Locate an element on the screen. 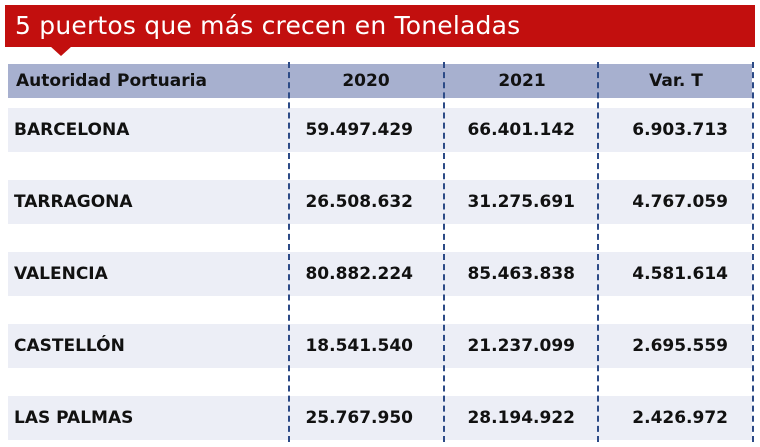 Image resolution: width=760 pixels, height=447 pixels. row-value: 25.767.950 is located at coordinates (359, 418).